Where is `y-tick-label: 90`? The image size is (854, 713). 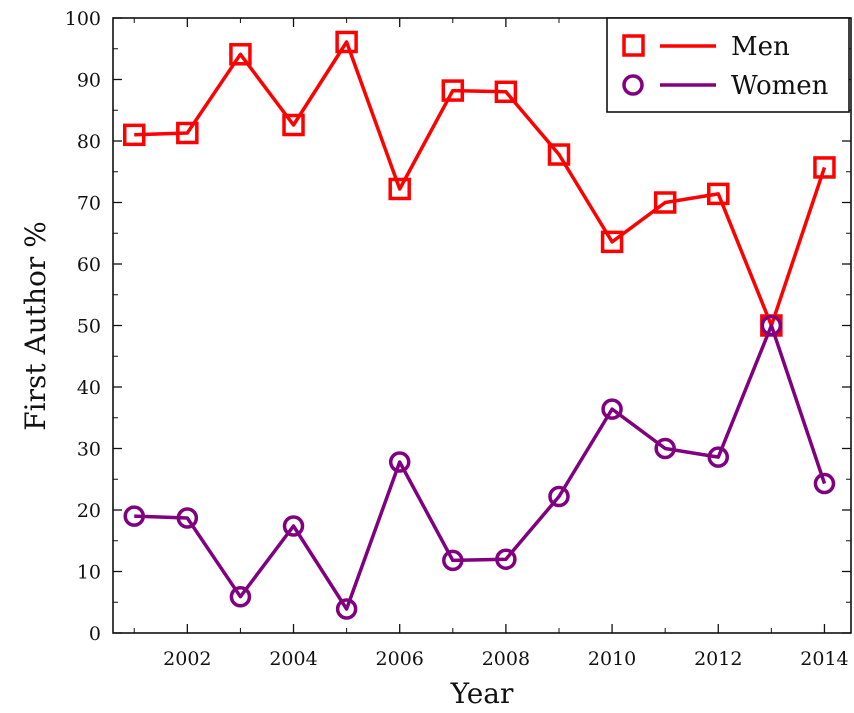
y-tick-label: 90 is located at coordinates (89, 81).